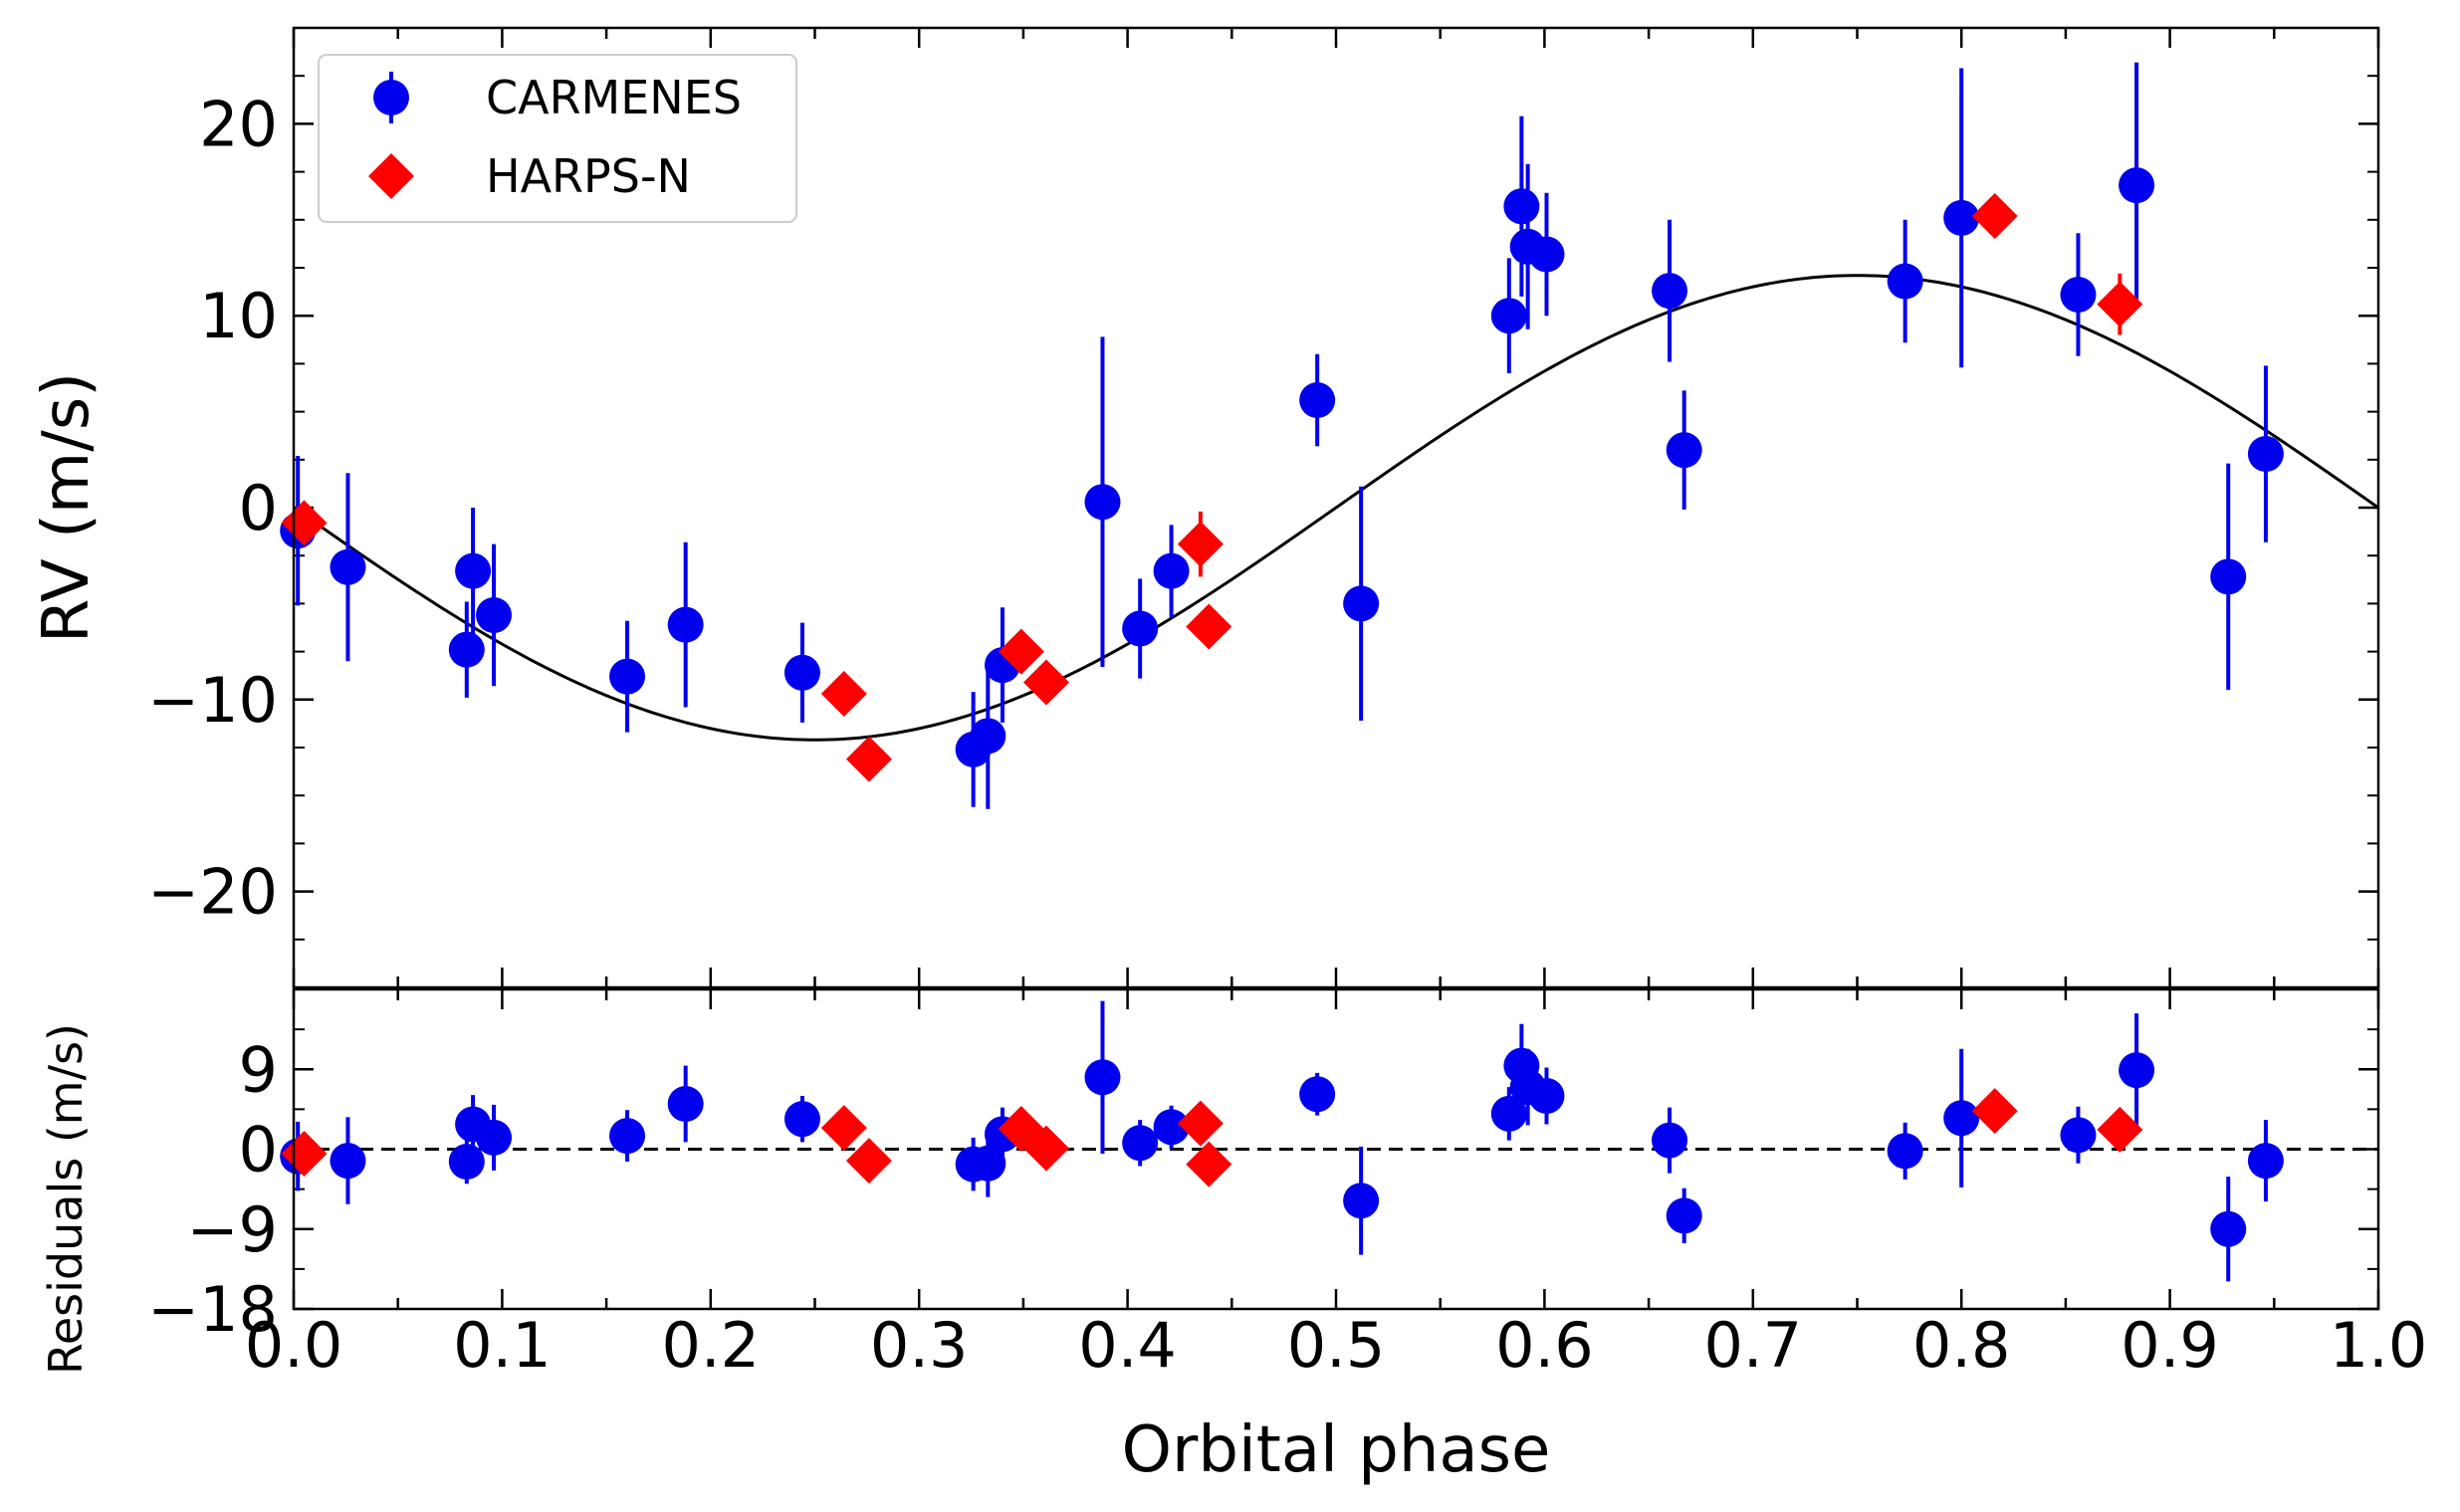  Describe the element at coordinates (391, 176) in the screenshot. I see `legend-diamond-marker` at that location.